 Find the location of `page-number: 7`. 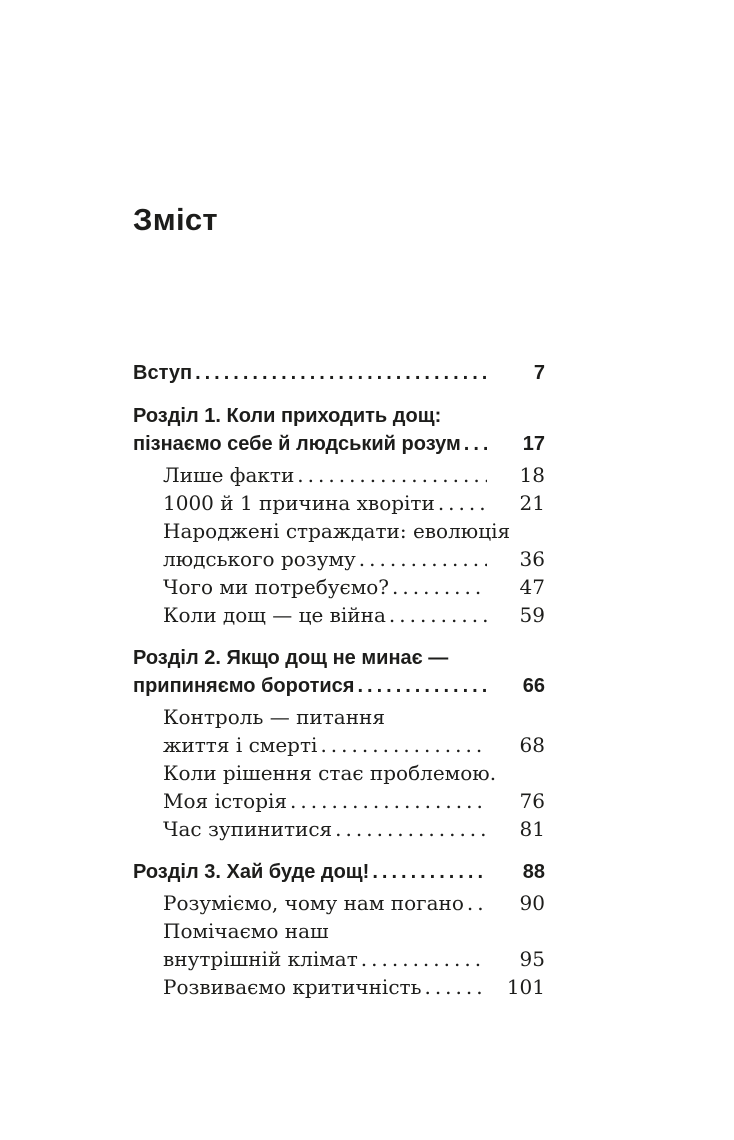

page-number: 7 is located at coordinates (539, 373).